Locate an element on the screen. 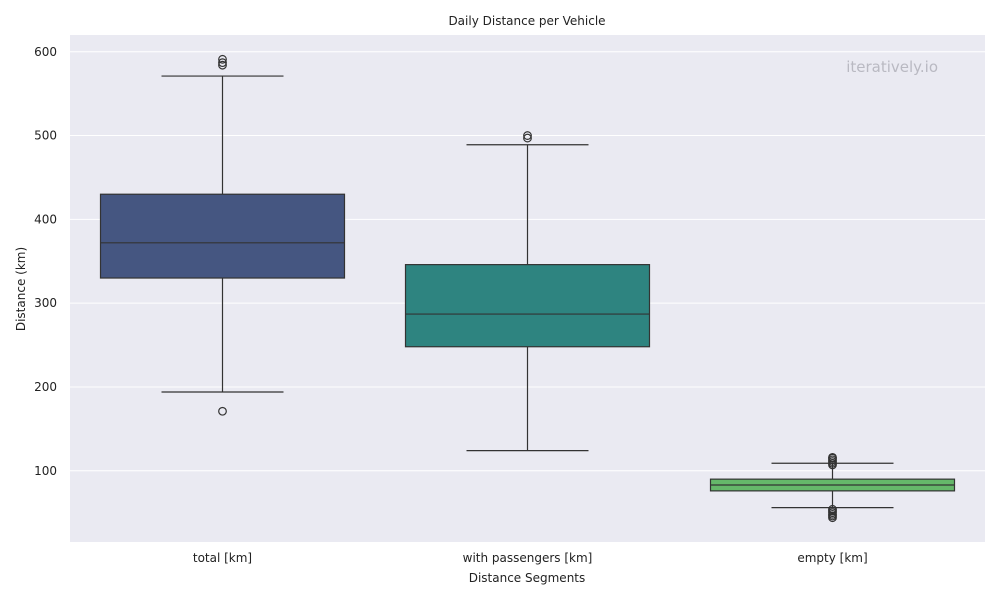 The width and height of the screenshot is (1000, 600). x-tick-label: with passengers [km] is located at coordinates (528, 558).